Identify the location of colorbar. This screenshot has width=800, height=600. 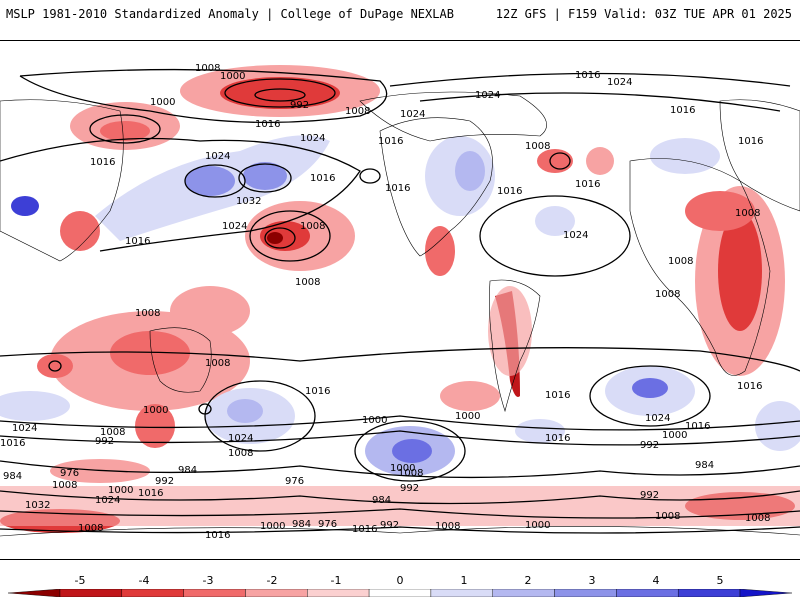
(400, 593).